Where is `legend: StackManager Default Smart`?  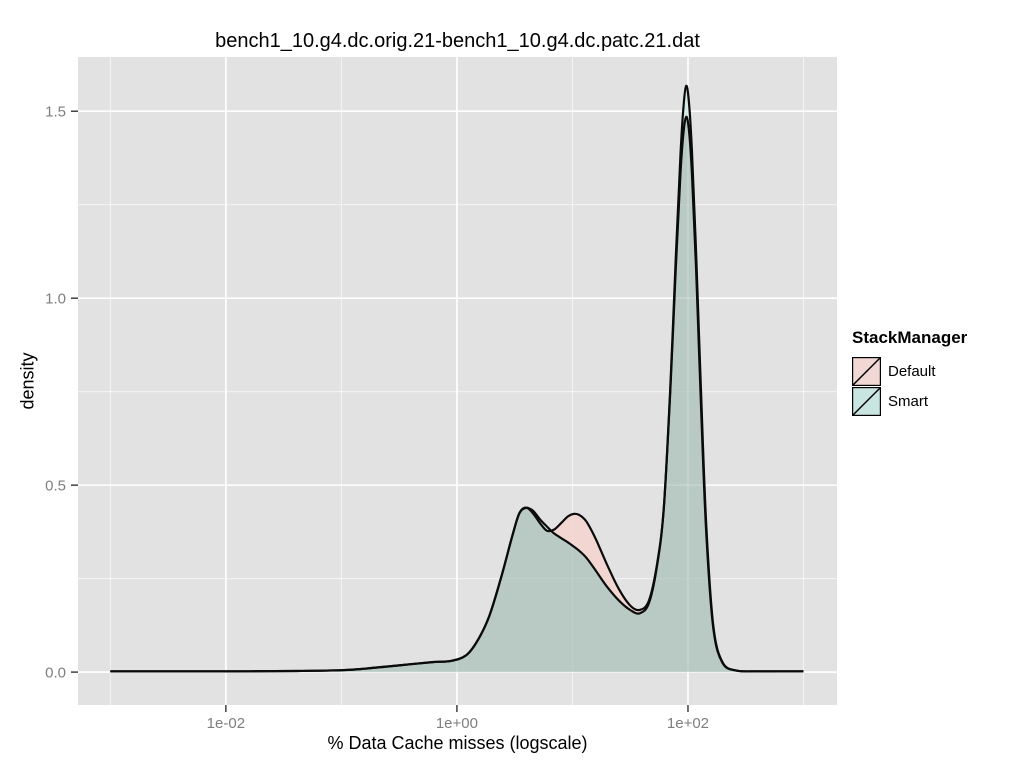 legend: StackManager Default Smart is located at coordinates (937, 372).